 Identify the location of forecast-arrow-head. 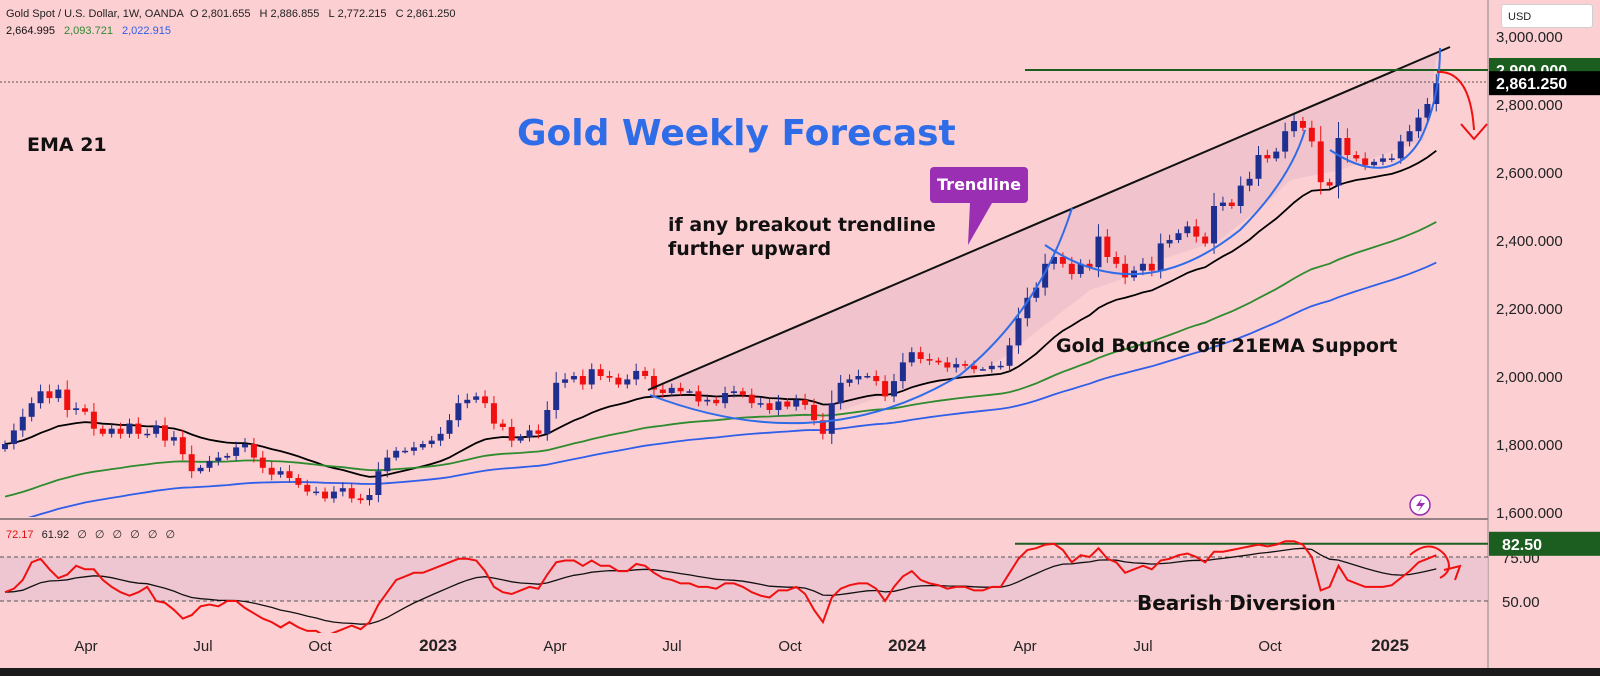
(1474, 132).